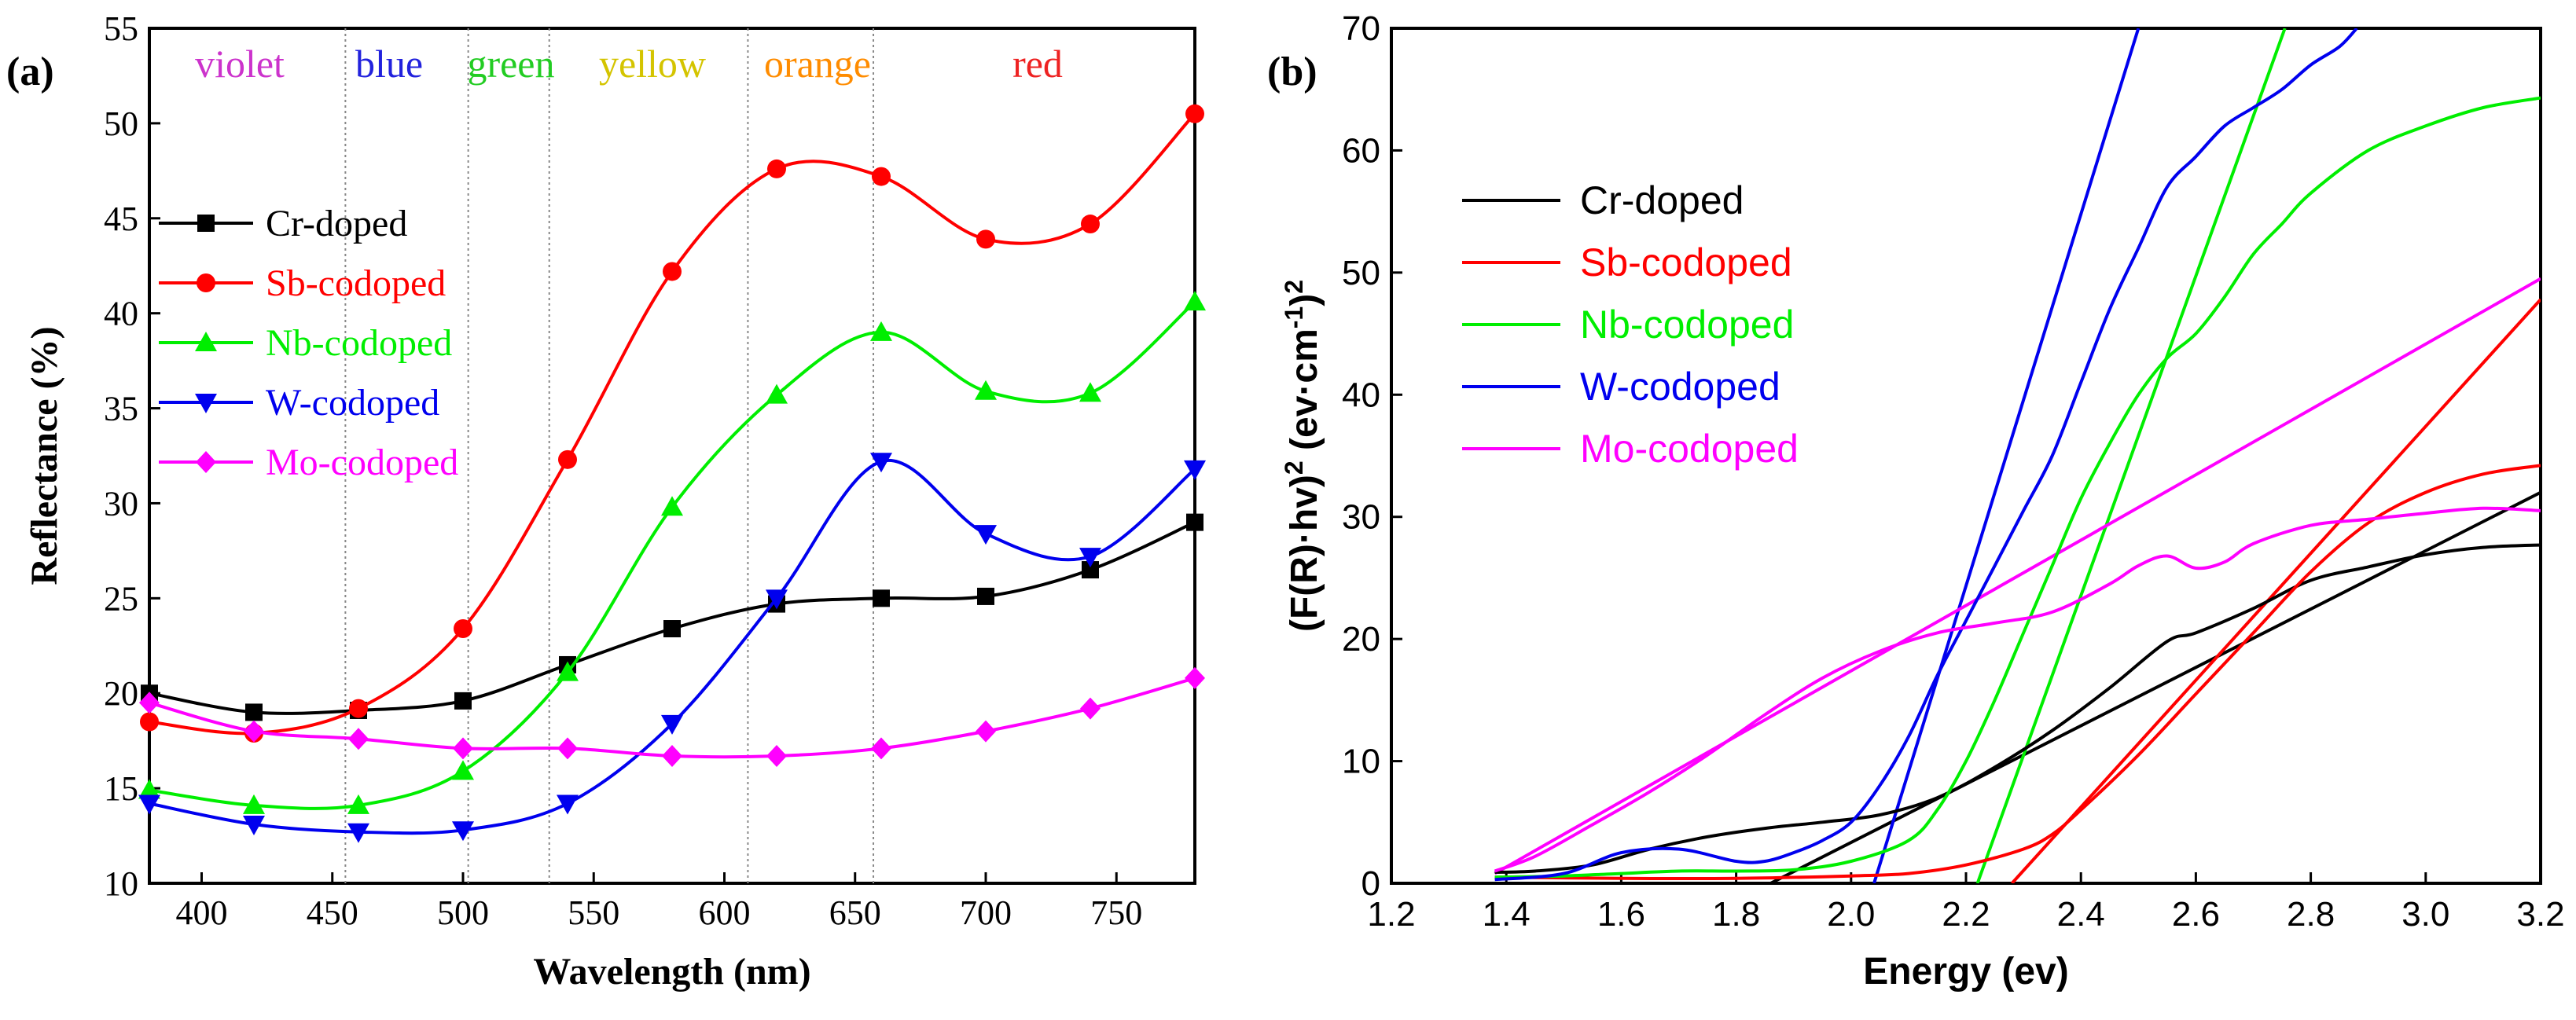 The height and width of the screenshot is (1020, 2576). What do you see at coordinates (1372, 456) in the screenshot?
I see `panel-b-y-axis-ticks: 0 10 20 30 40 50 60 70` at bounding box center [1372, 456].